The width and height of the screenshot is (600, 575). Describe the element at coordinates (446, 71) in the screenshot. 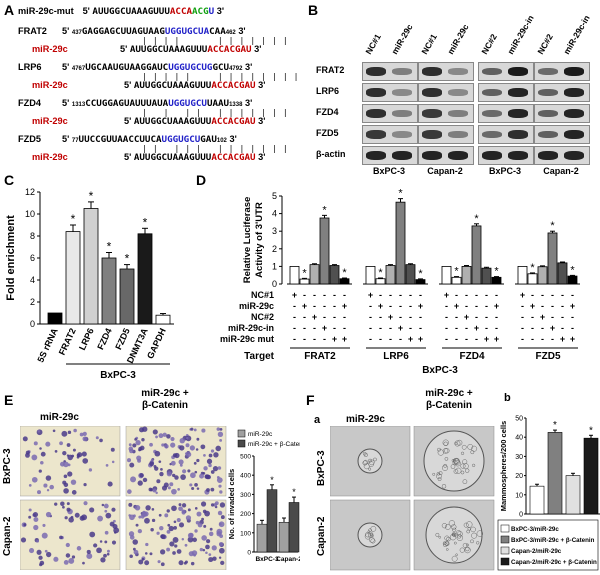

I see `blot-strip` at that location.